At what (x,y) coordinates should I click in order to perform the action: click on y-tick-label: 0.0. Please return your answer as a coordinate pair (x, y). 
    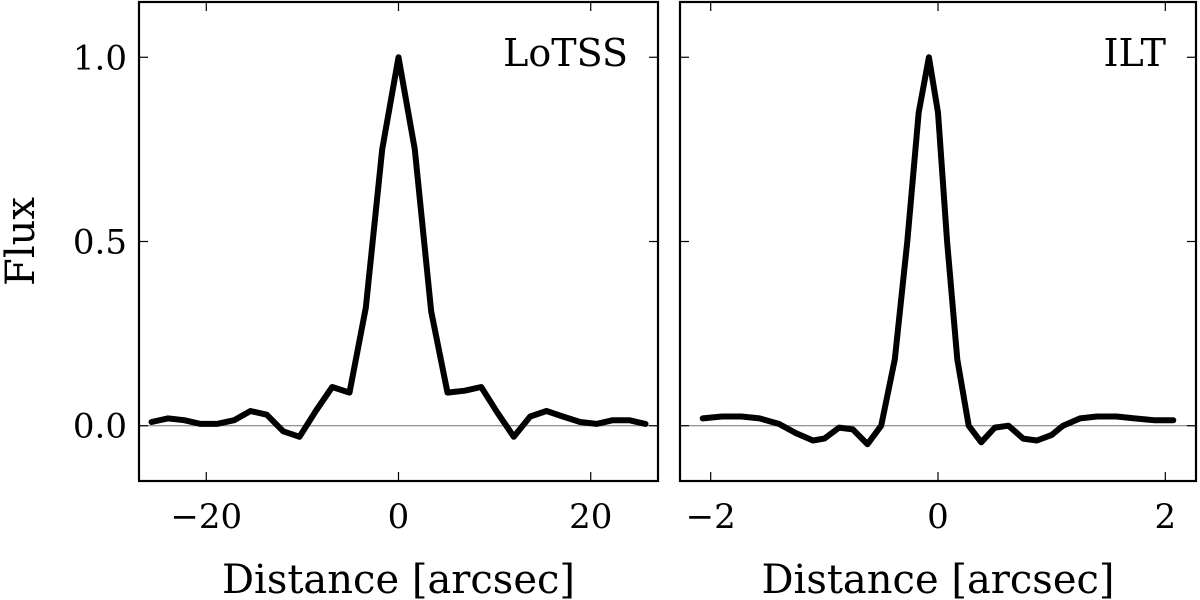
    Looking at the image, I should click on (100, 427).